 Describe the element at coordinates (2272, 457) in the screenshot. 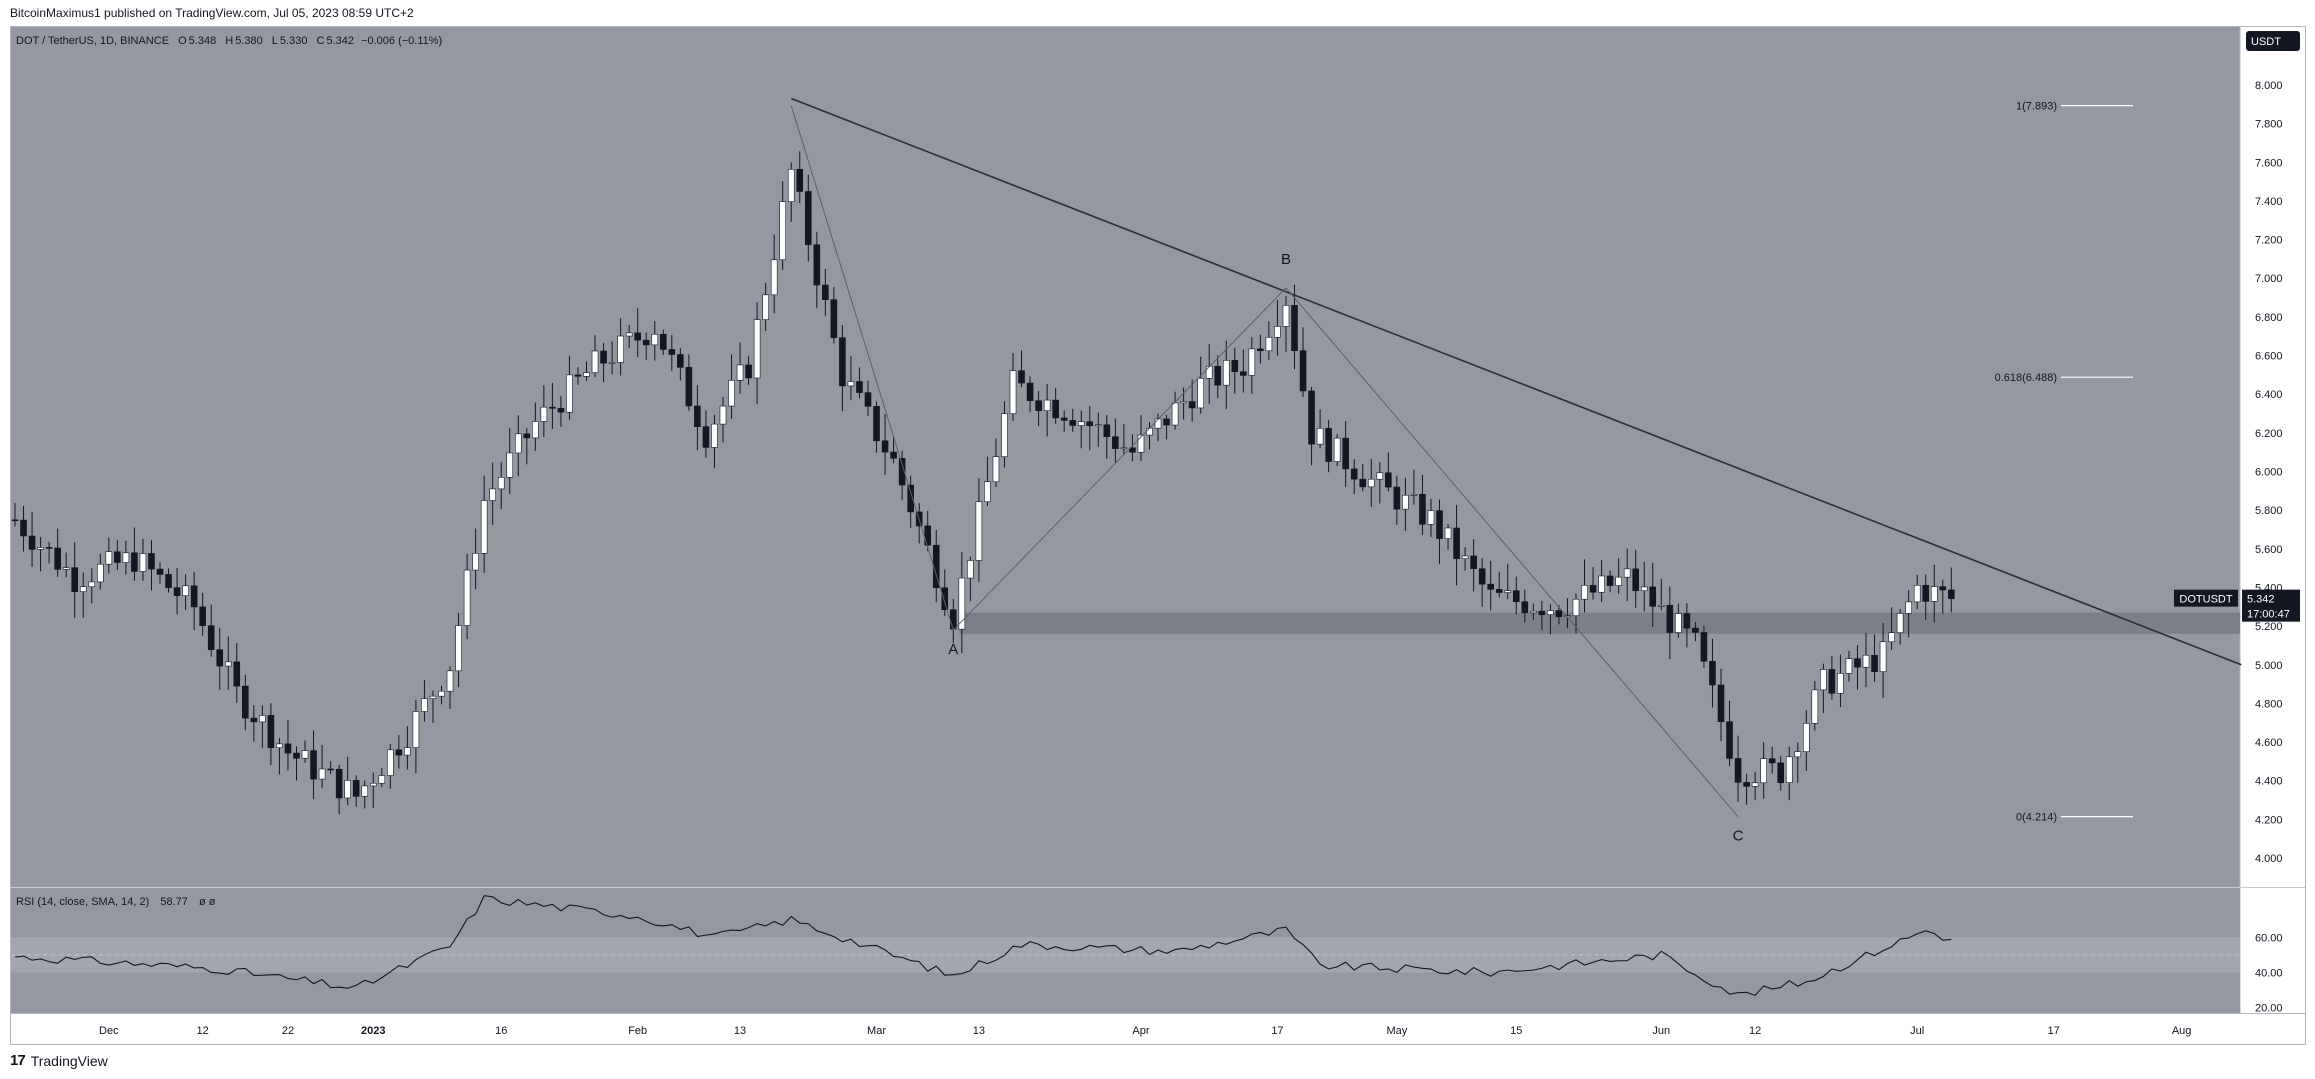

I see `price-axis-bg` at that location.